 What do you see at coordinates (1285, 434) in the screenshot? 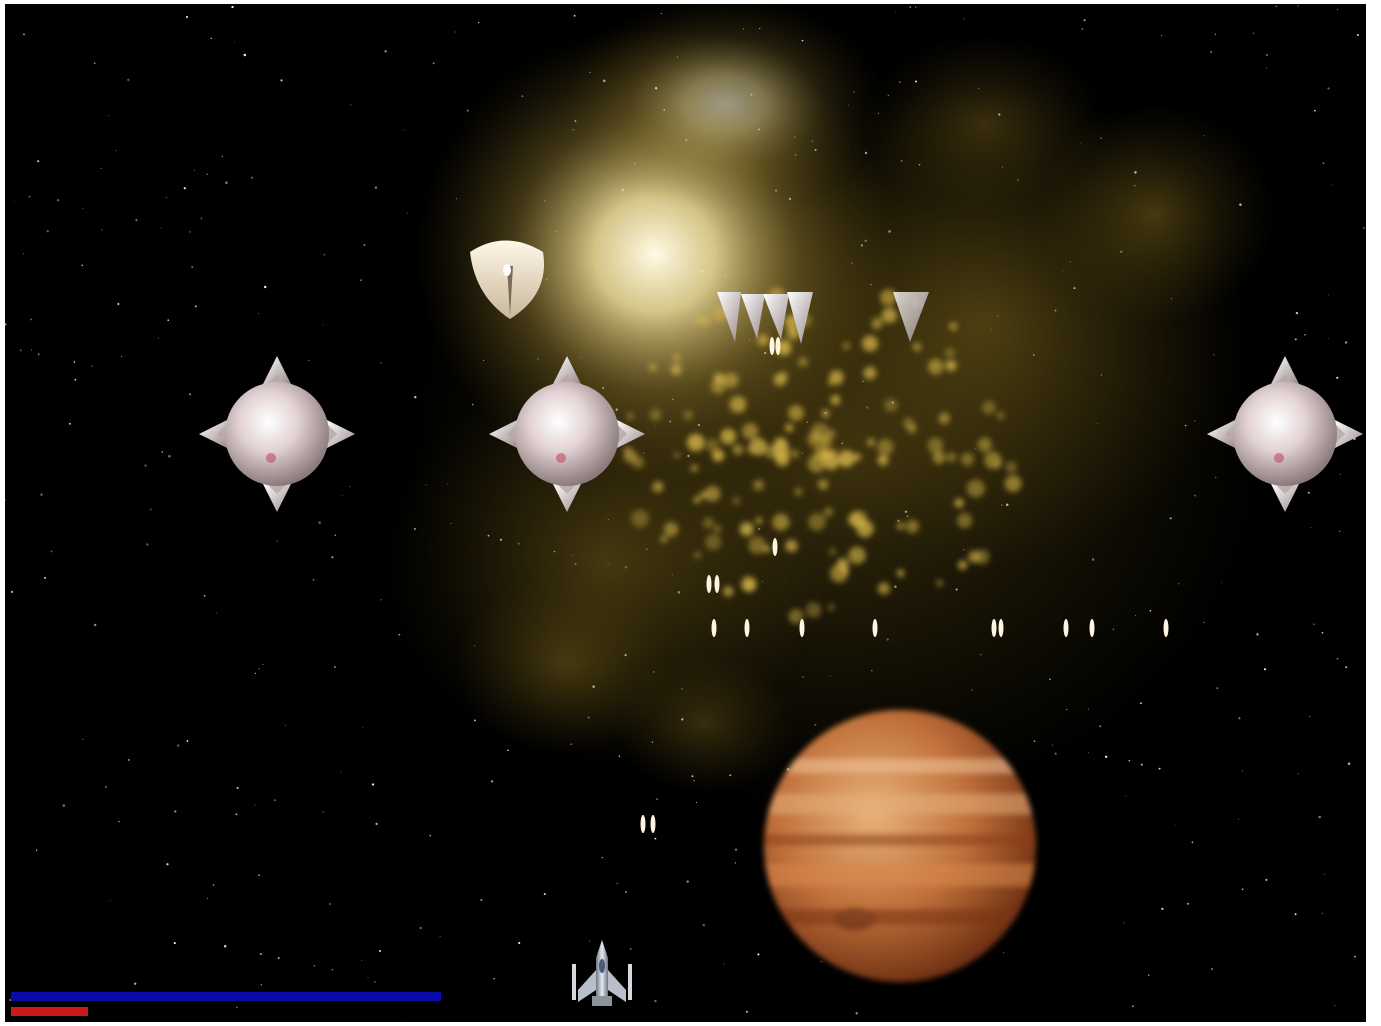
I see `spiked-orb-enemy` at bounding box center [1285, 434].